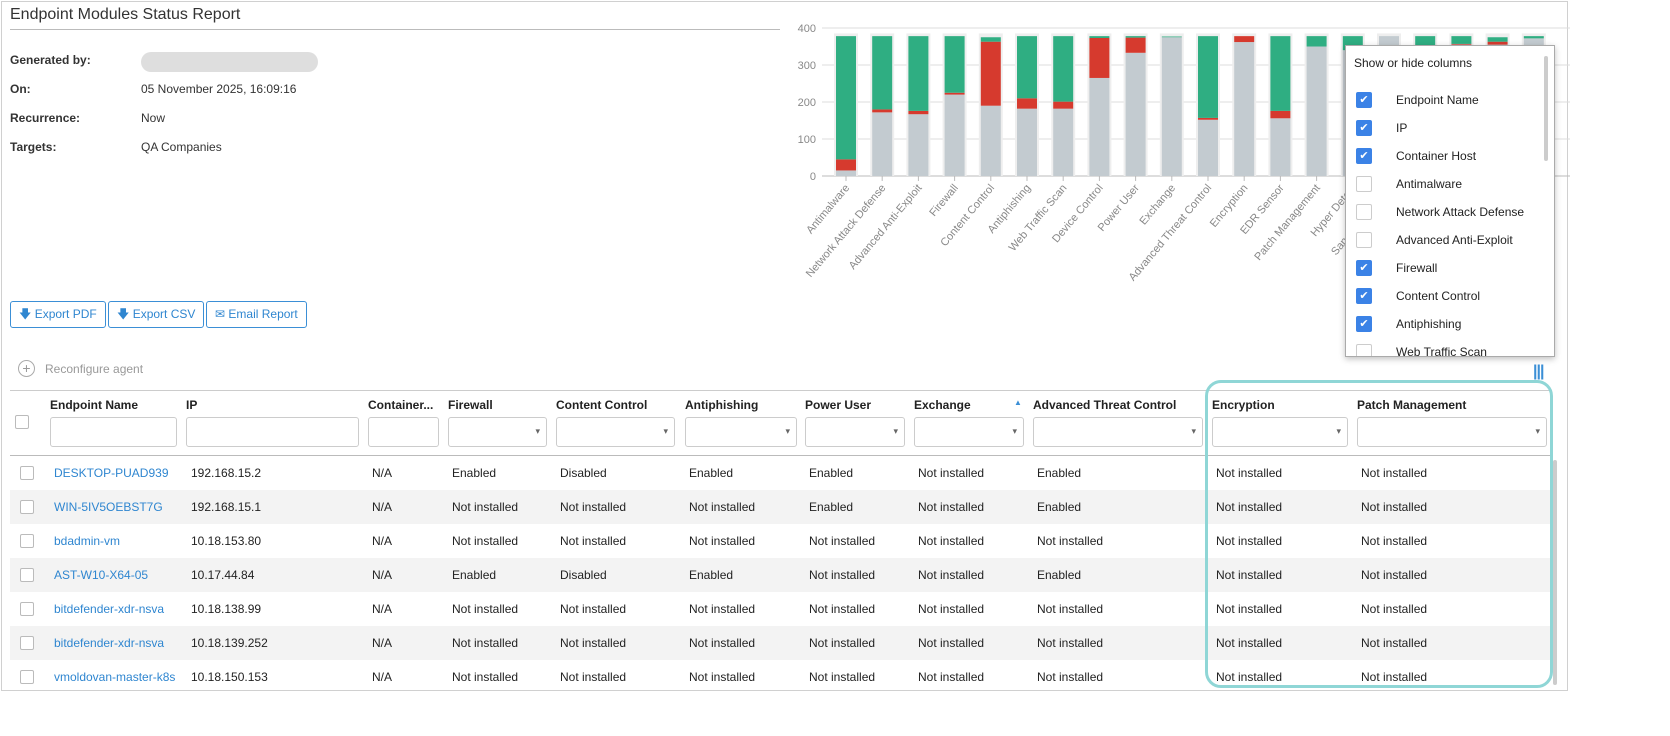  I want to click on y-tick-label: 400, so click(807, 29).